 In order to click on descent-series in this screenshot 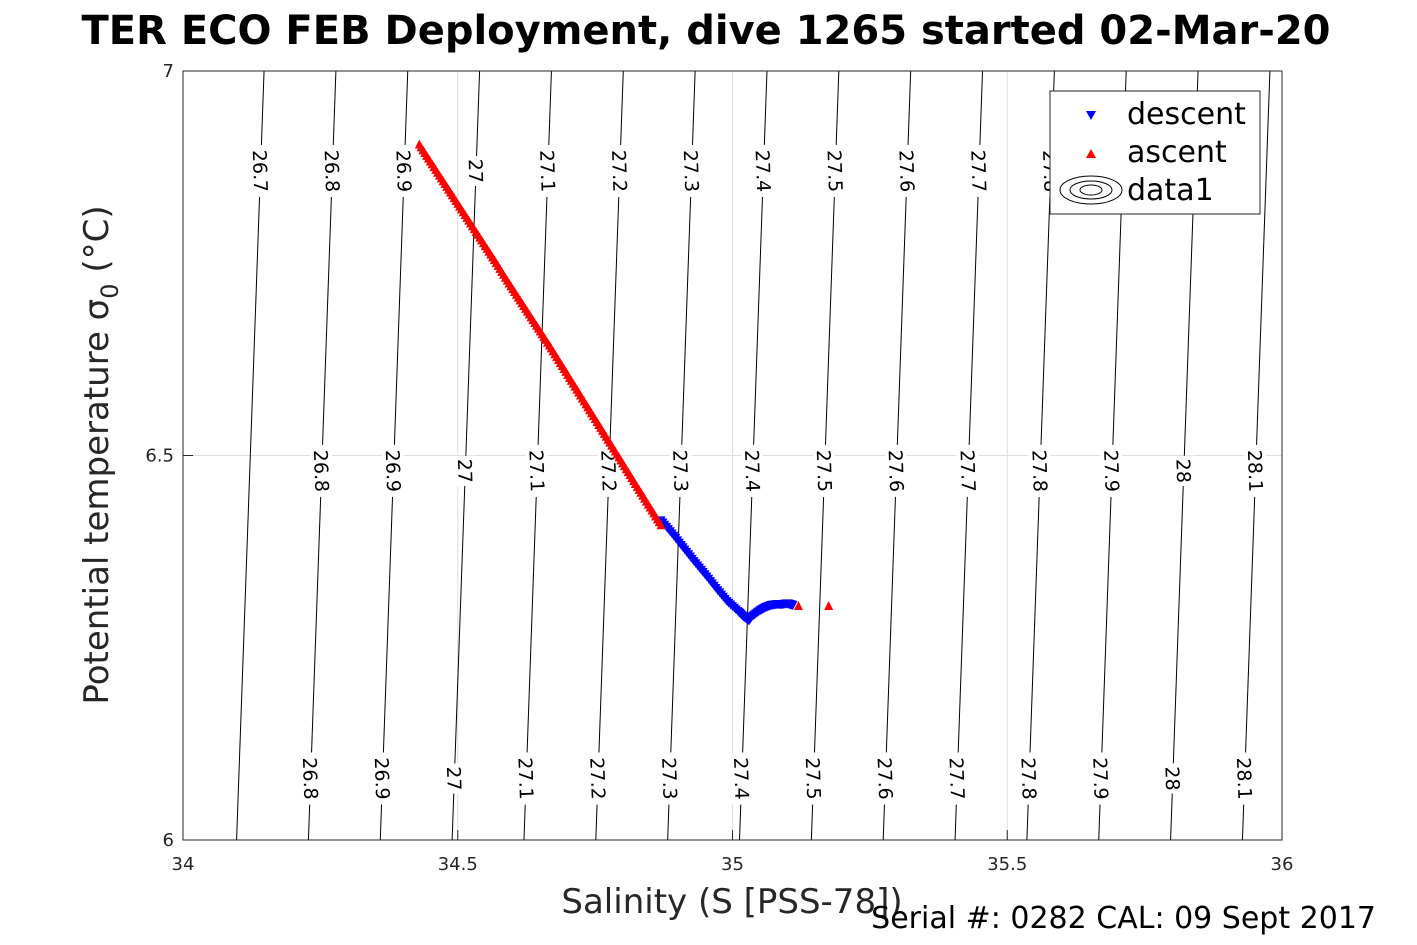, I will do `click(727, 571)`.